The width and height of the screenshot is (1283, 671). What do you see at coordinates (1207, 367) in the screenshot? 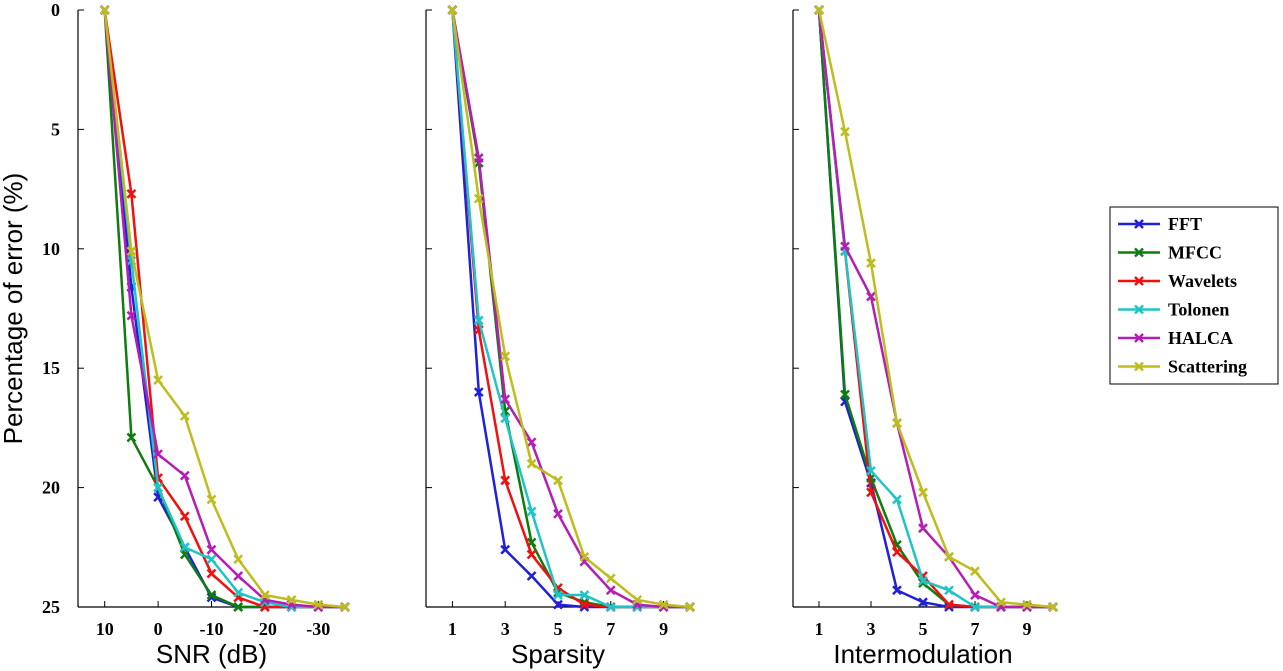
I see `legend-label: Scattering` at bounding box center [1207, 367].